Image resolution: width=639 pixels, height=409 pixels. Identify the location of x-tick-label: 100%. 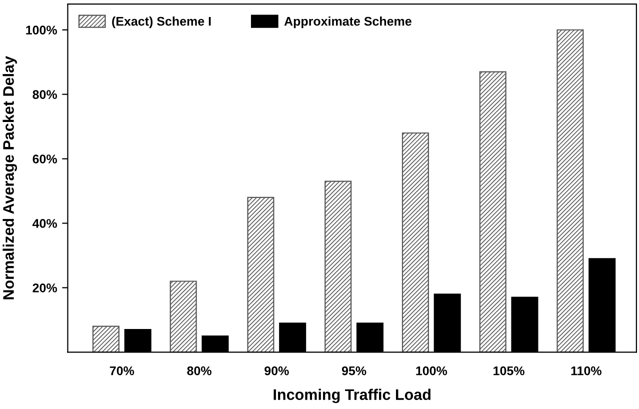
(432, 371).